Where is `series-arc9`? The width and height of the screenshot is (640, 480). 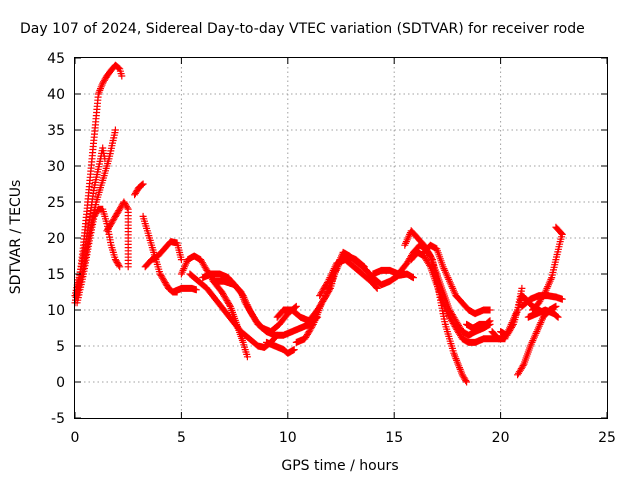
series-arc9 is located at coordinates (184, 290).